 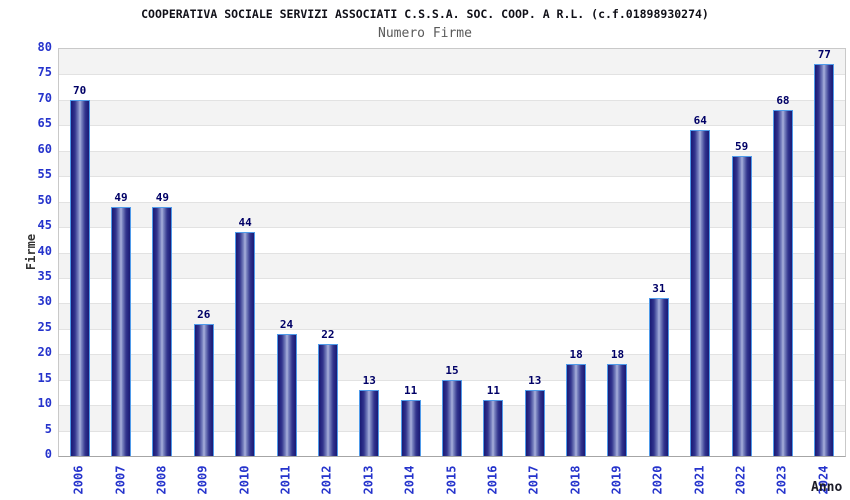 What do you see at coordinates (535, 380) in the screenshot?
I see `bar-value-label: 13` at bounding box center [535, 380].